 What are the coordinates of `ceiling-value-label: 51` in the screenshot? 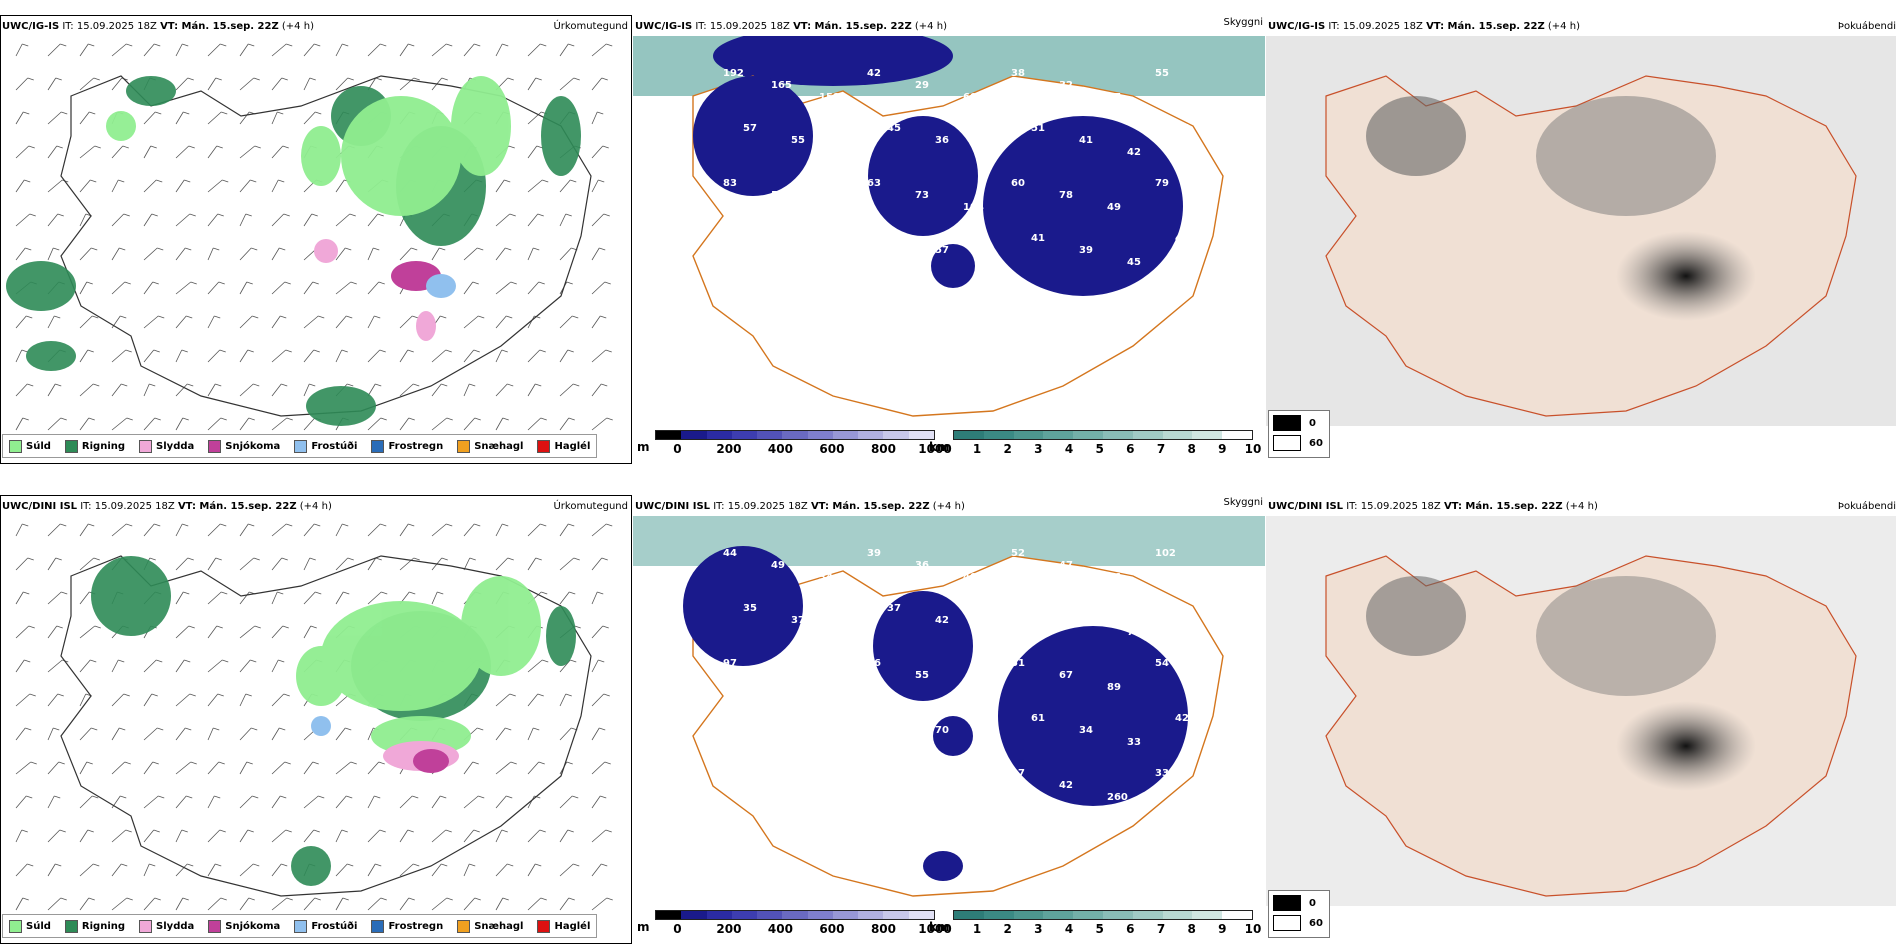 It's located at (1038, 128).